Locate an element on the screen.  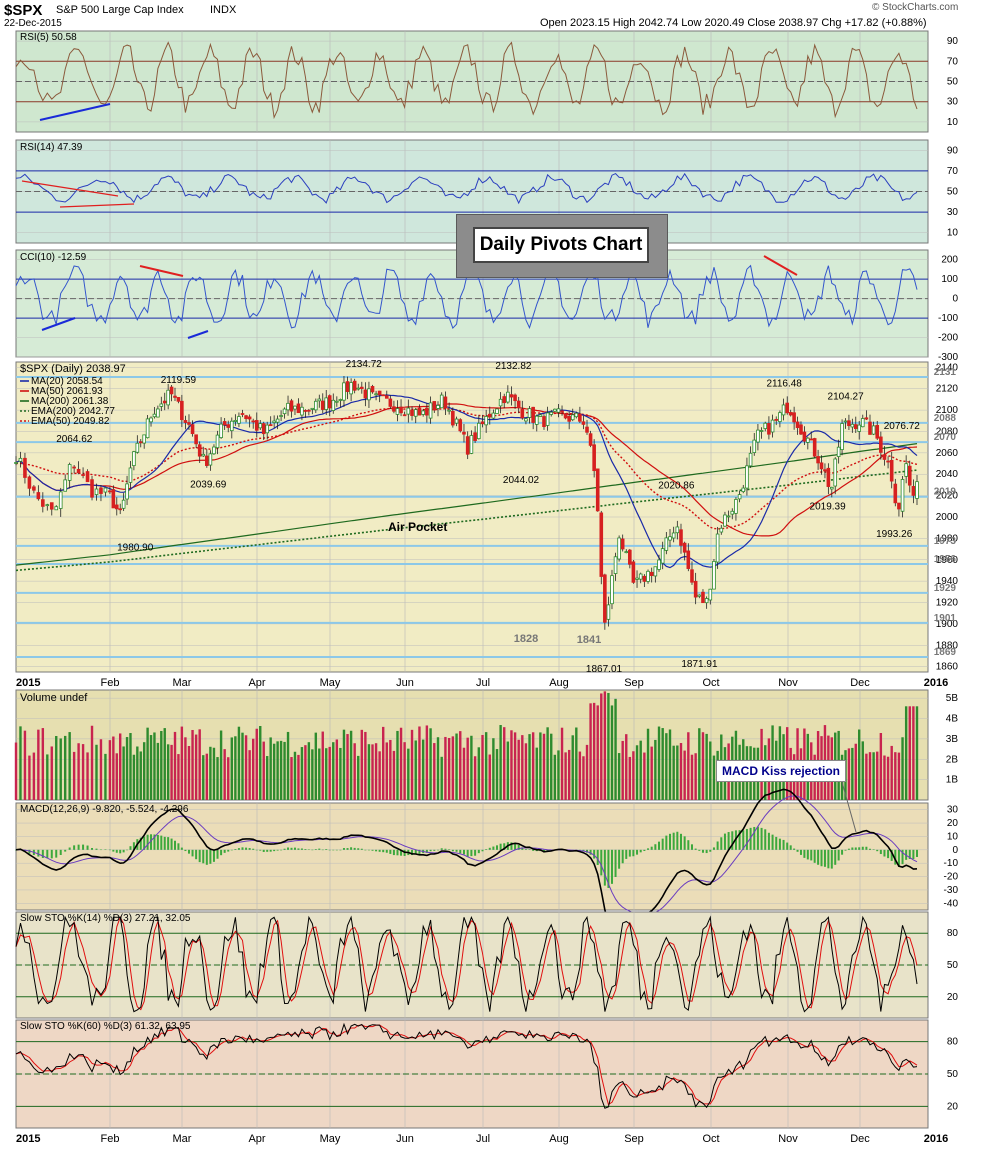
pivot-label-4: 1973 is located at coordinates (945, 541).